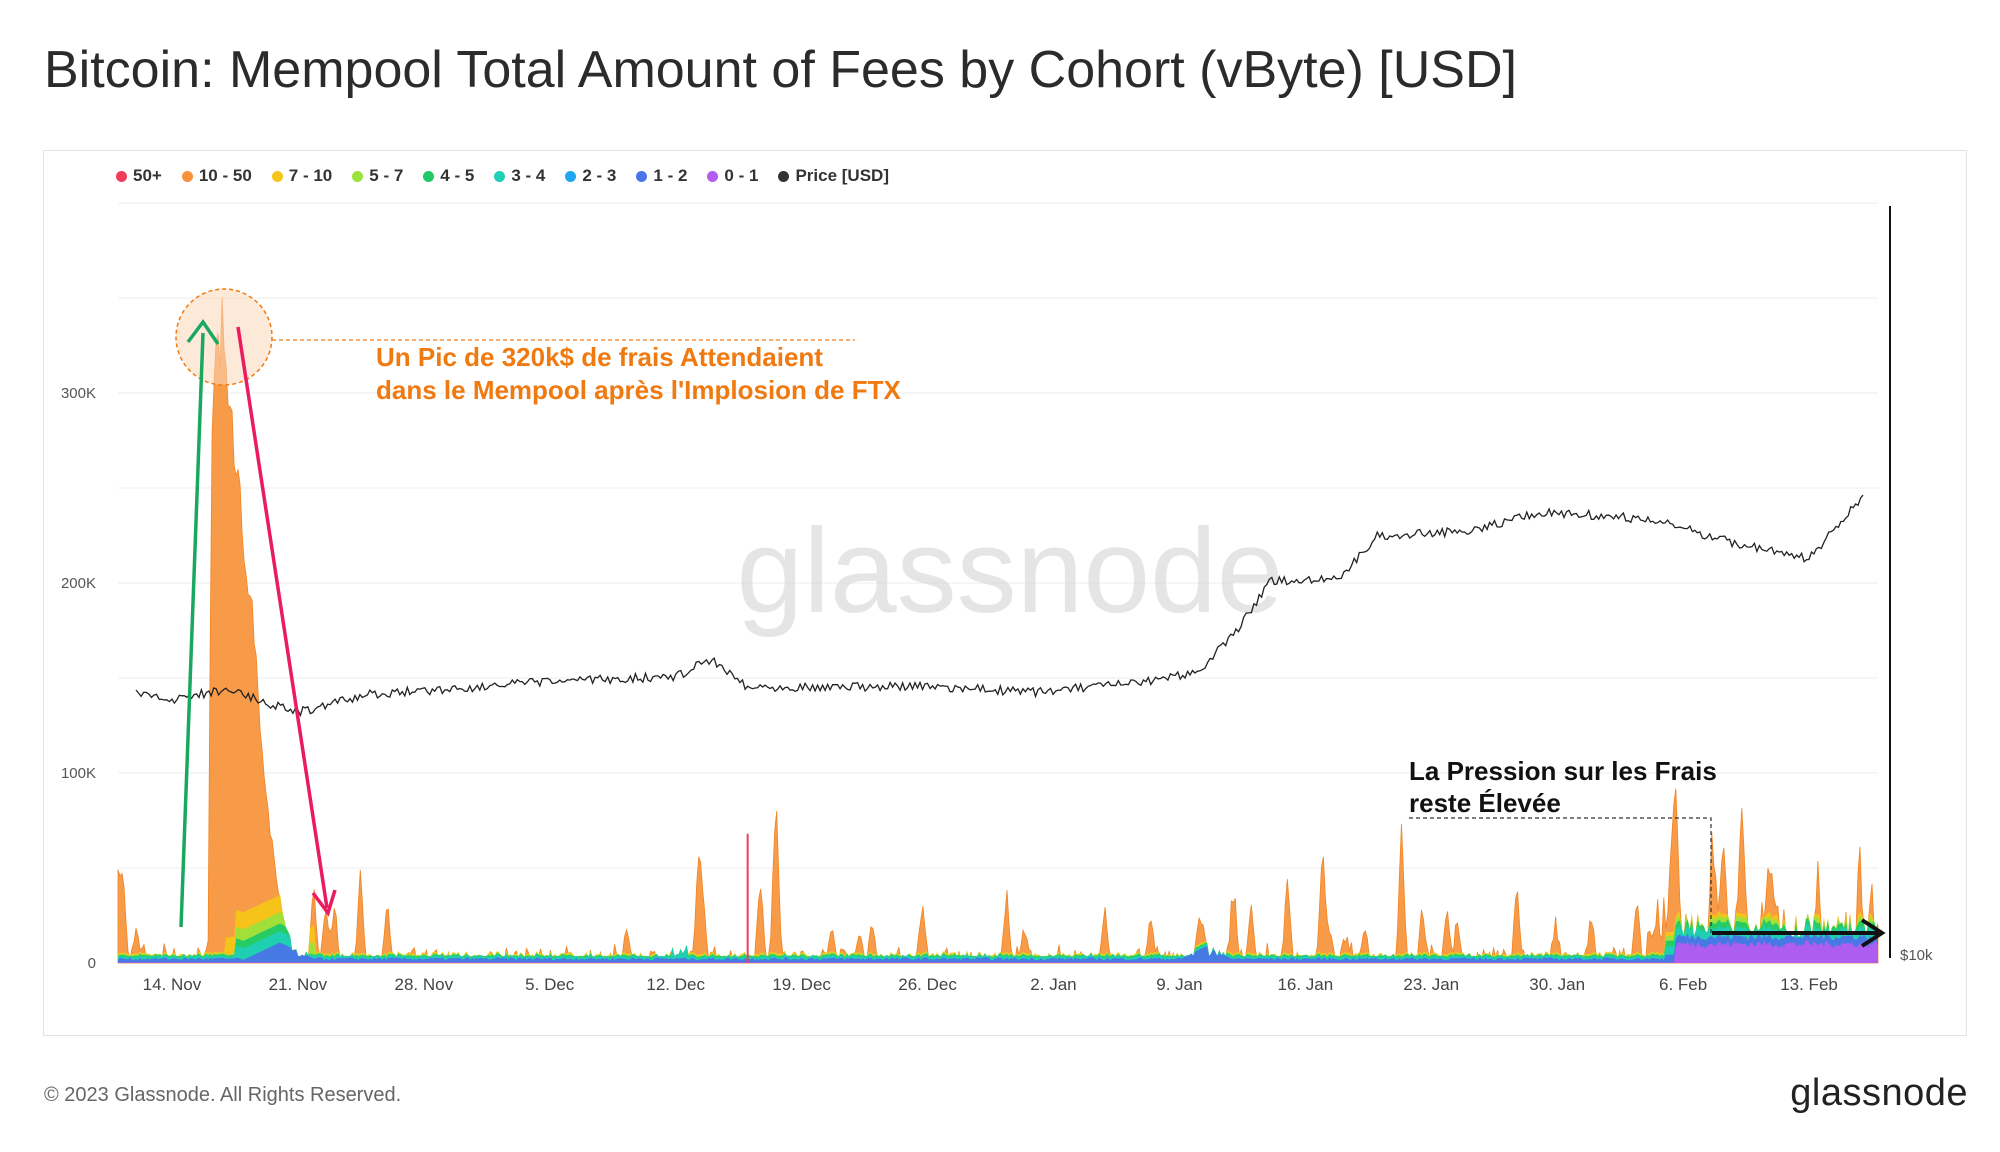 This screenshot has width=2000, height=1152. What do you see at coordinates (550, 984) in the screenshot?
I see `x-tick-label: 5. Dec` at bounding box center [550, 984].